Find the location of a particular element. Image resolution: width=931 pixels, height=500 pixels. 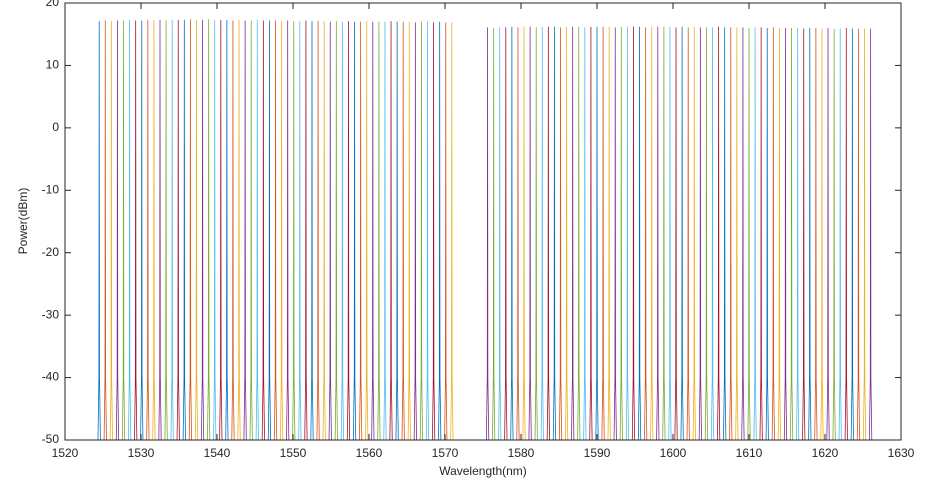

y-tick-label: 20 is located at coordinates (53, 4).